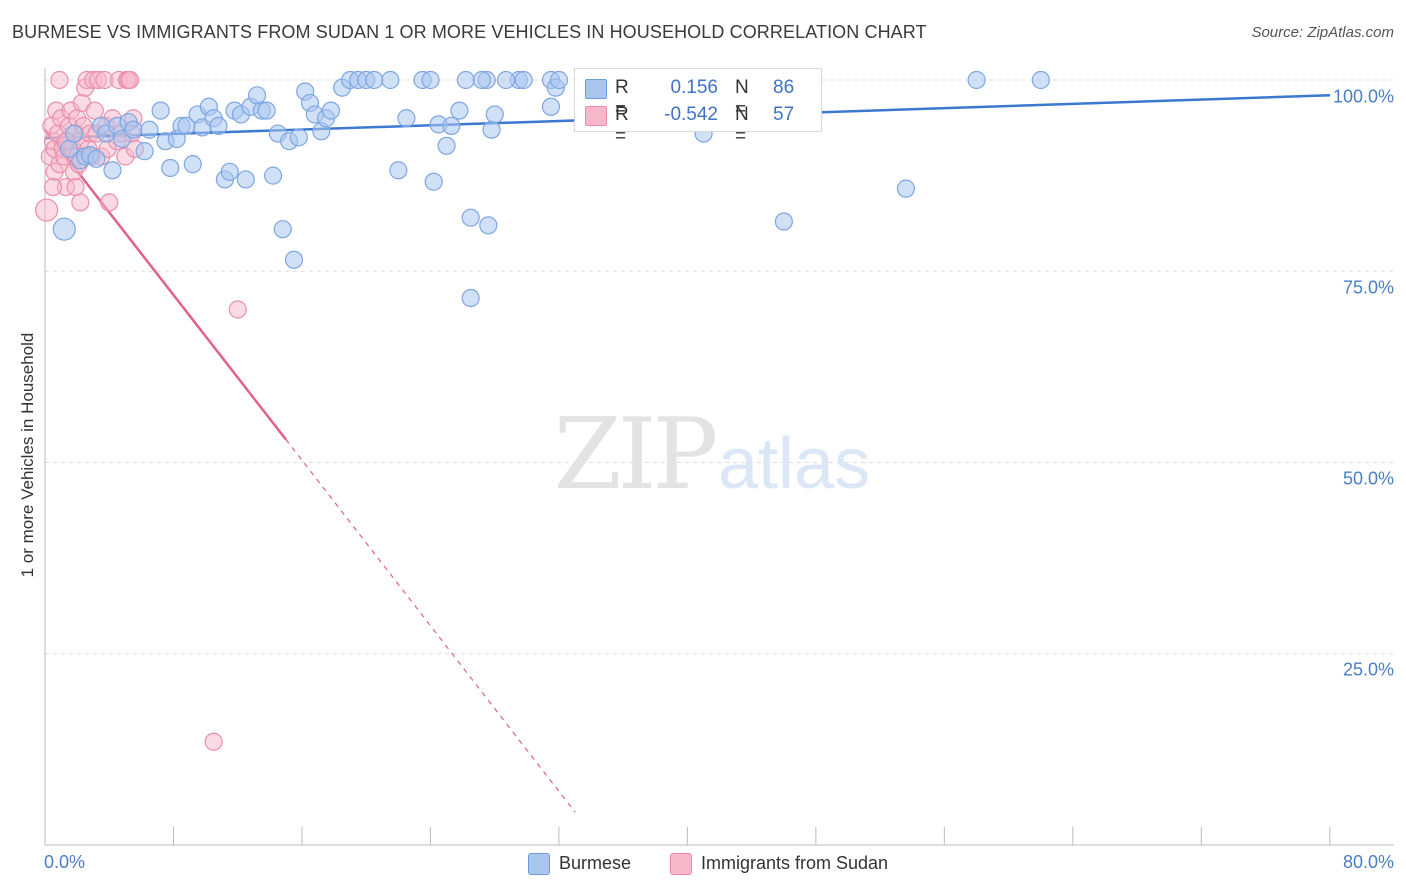 This screenshot has width=1406, height=892. I want to click on legend-label: Burmese, so click(595, 863).